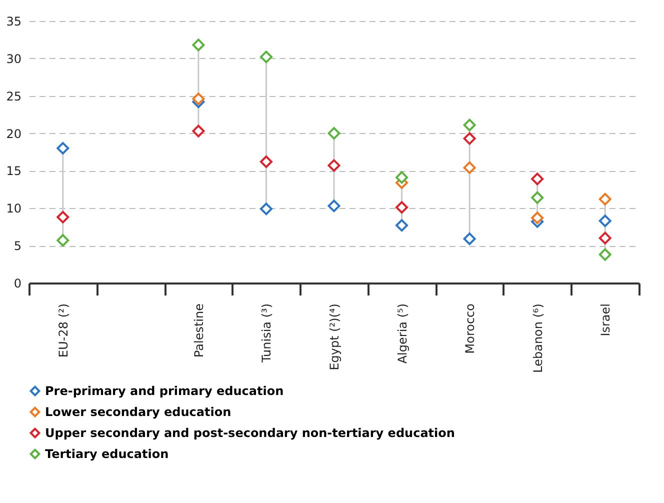  What do you see at coordinates (14, 21) in the screenshot?
I see `y-tick-label: 35` at bounding box center [14, 21].